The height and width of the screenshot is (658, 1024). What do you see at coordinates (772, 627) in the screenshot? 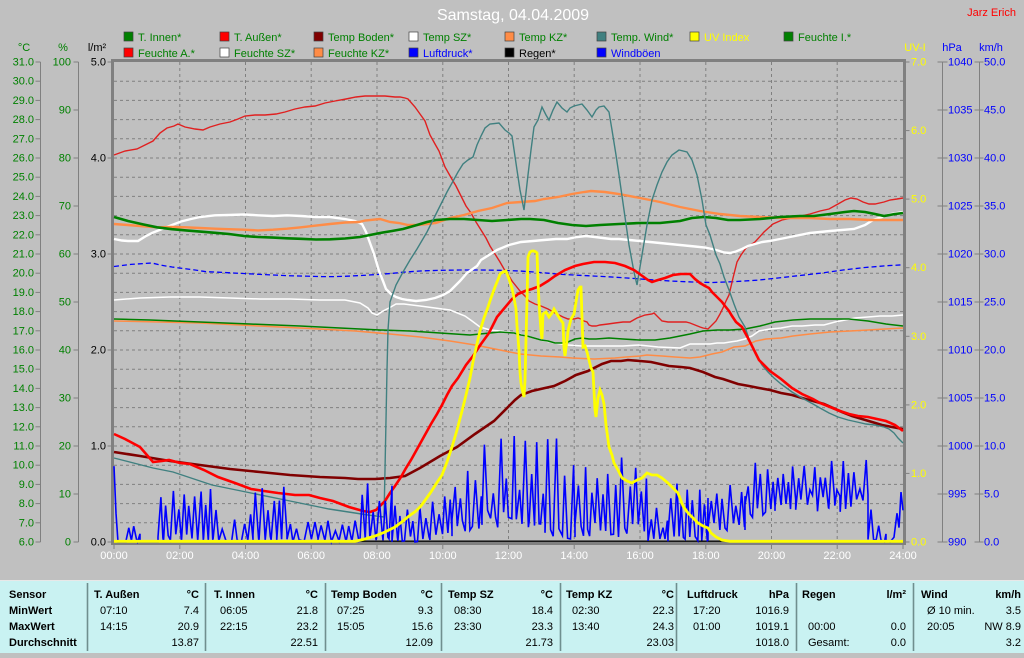
I see `svg-text: 1019.1` at bounding box center [772, 627].